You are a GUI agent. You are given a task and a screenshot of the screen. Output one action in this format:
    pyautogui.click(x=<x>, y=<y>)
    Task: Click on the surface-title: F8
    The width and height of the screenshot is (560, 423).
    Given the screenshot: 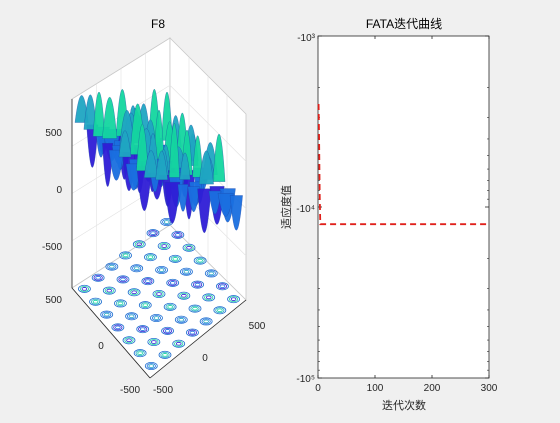 What is the action you would take?
    pyautogui.click(x=158, y=24)
    